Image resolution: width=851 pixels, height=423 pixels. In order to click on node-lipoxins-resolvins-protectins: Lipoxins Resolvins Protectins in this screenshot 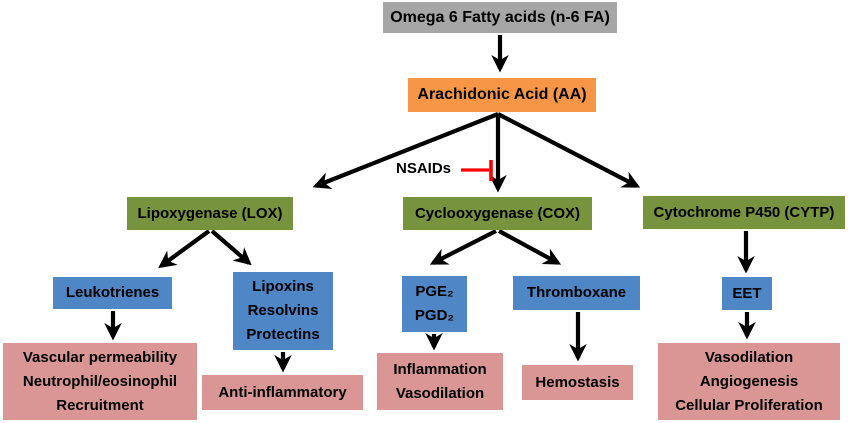, I will do `click(283, 311)`.